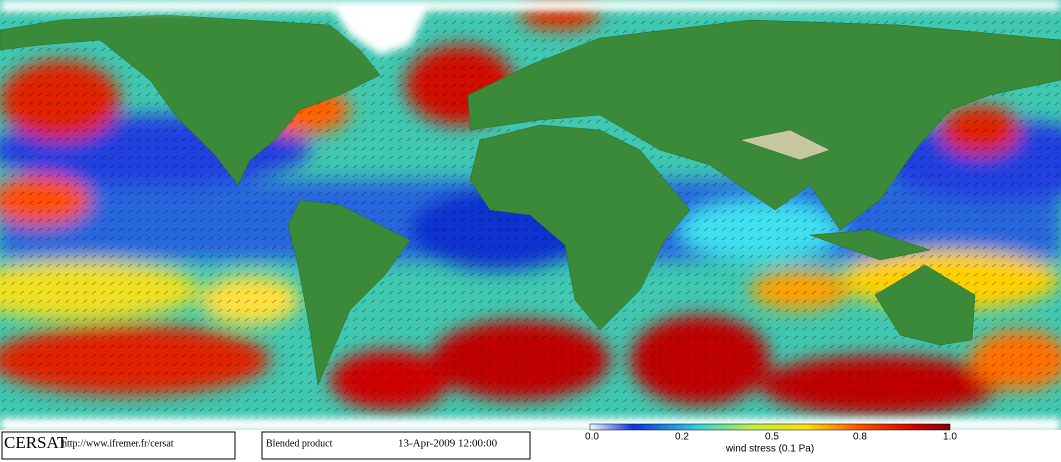  Describe the element at coordinates (396, 445) in the screenshot. I see `info-box` at that location.